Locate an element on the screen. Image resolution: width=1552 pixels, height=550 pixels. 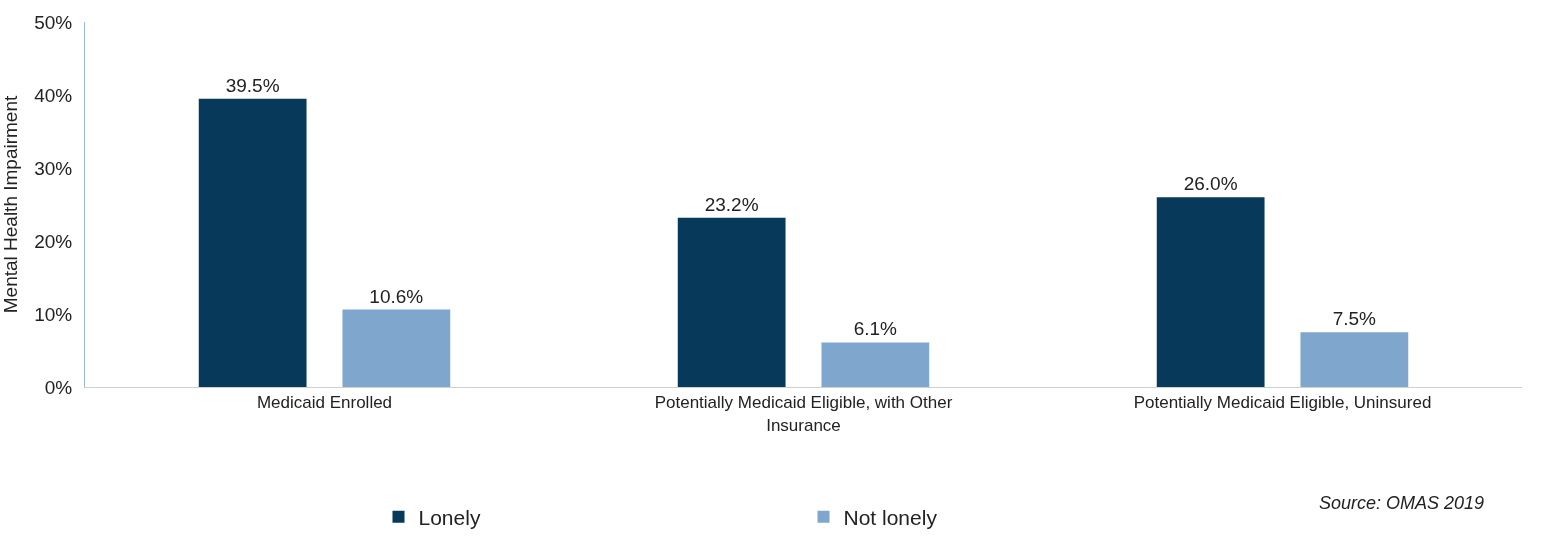
legend-label: Lonely is located at coordinates (449, 517).